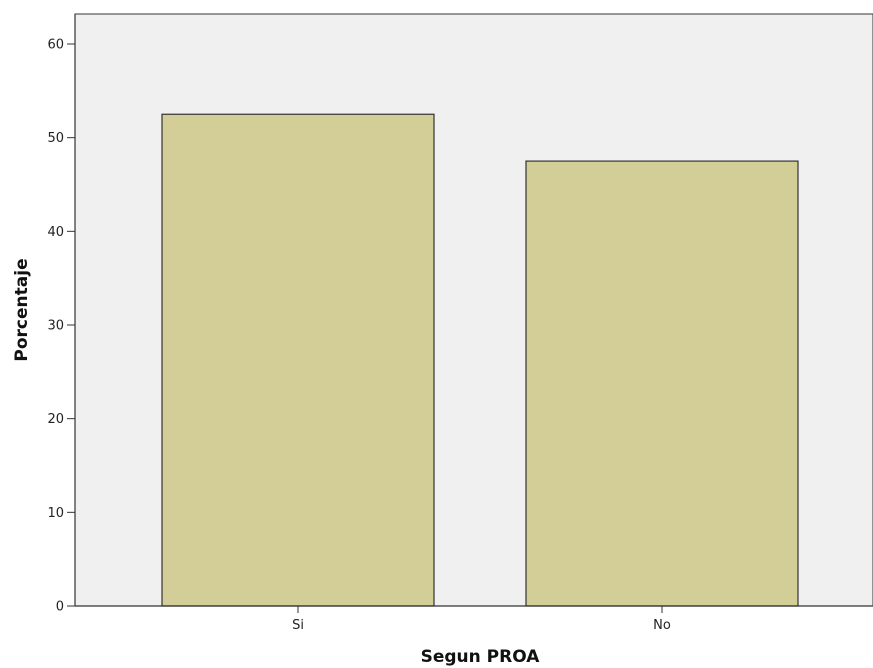 The height and width of the screenshot is (668, 873). What do you see at coordinates (22, 309) in the screenshot?
I see `y-axis-title: Porcentaje` at bounding box center [22, 309].